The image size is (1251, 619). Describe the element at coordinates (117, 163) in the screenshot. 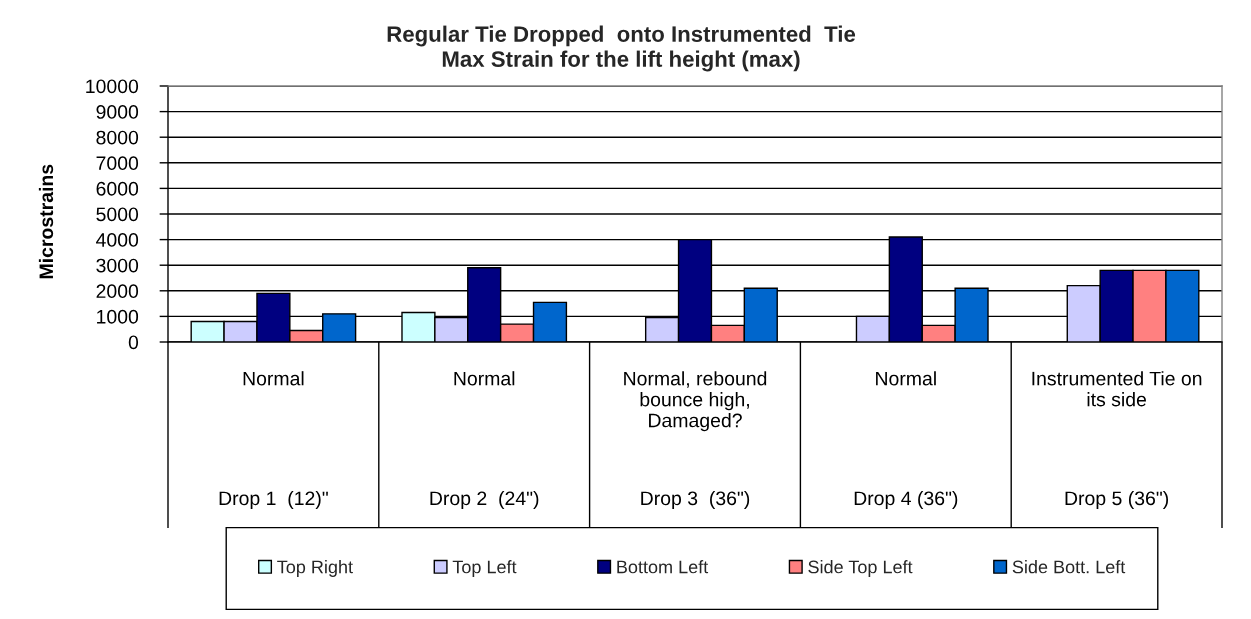

I see `y-tick-label: 7000` at that location.